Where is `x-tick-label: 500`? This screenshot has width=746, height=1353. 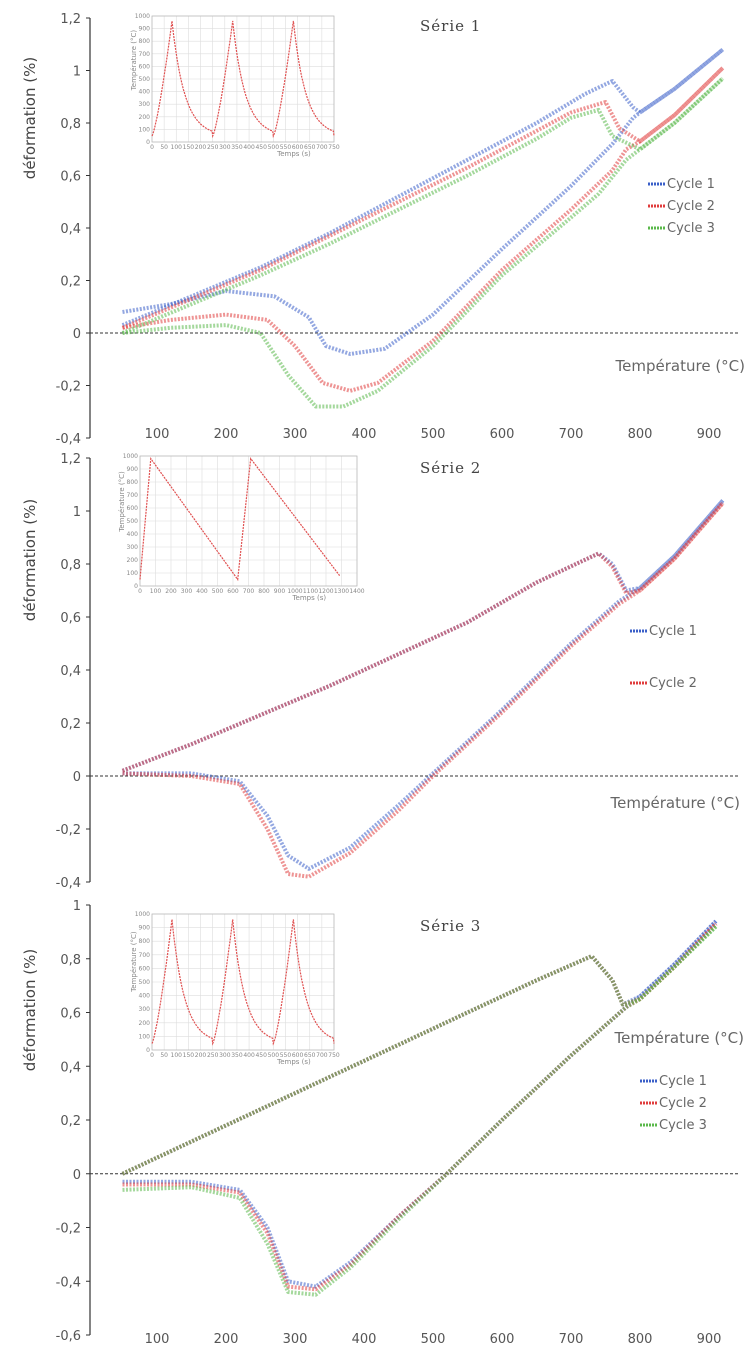
x-tick-label: 500 is located at coordinates (433, 434).